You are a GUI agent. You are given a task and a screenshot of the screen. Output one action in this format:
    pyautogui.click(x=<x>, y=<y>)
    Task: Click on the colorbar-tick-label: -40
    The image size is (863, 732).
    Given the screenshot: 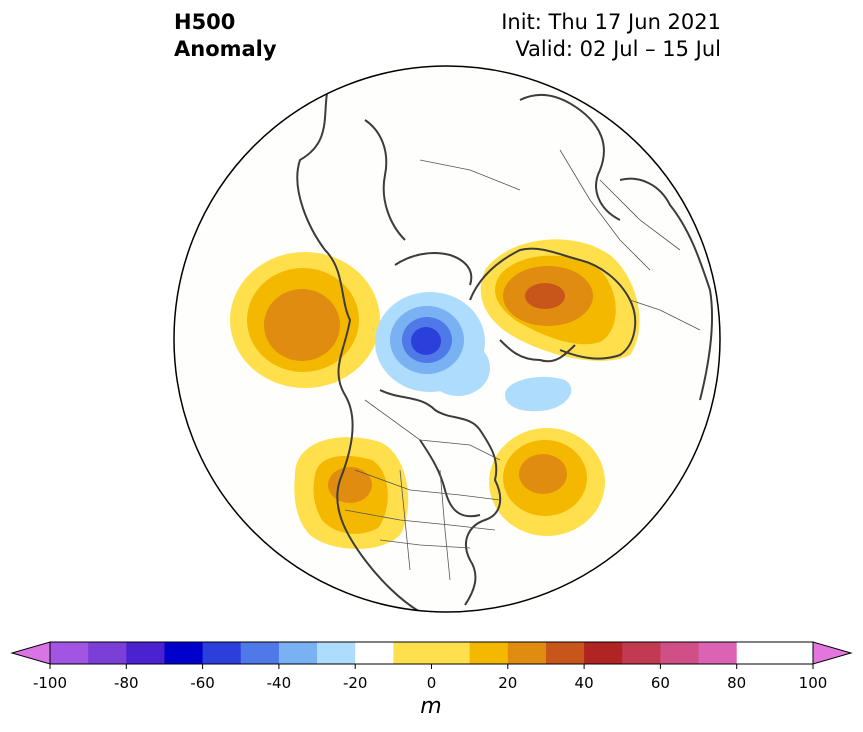 What is the action you would take?
    pyautogui.click(x=279, y=683)
    